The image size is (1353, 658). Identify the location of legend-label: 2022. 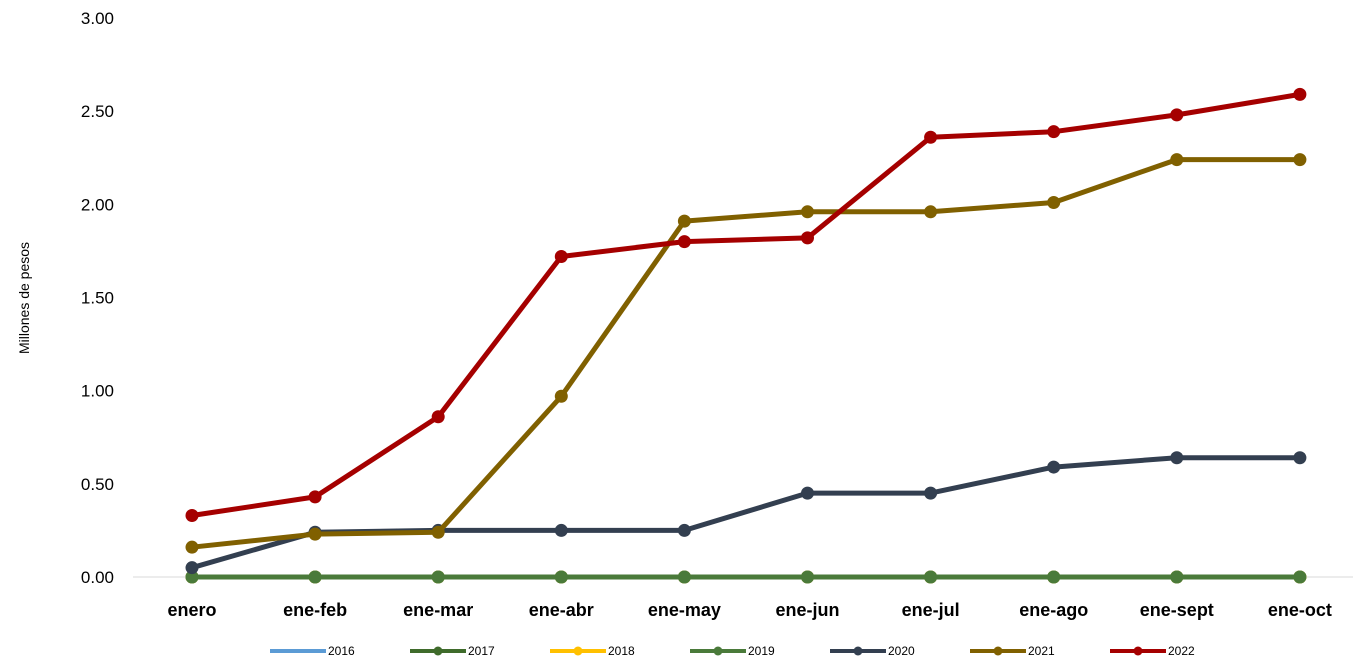
(1181, 651).